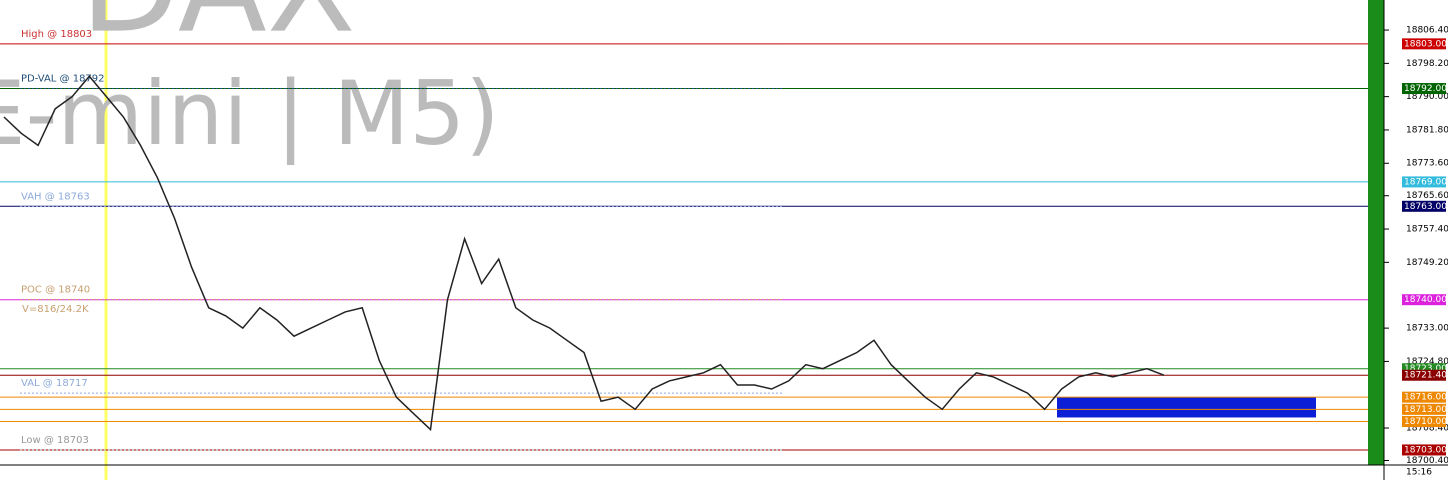 The height and width of the screenshot is (480, 1448). Describe the element at coordinates (1186, 407) in the screenshot. I see `zone` at that location.